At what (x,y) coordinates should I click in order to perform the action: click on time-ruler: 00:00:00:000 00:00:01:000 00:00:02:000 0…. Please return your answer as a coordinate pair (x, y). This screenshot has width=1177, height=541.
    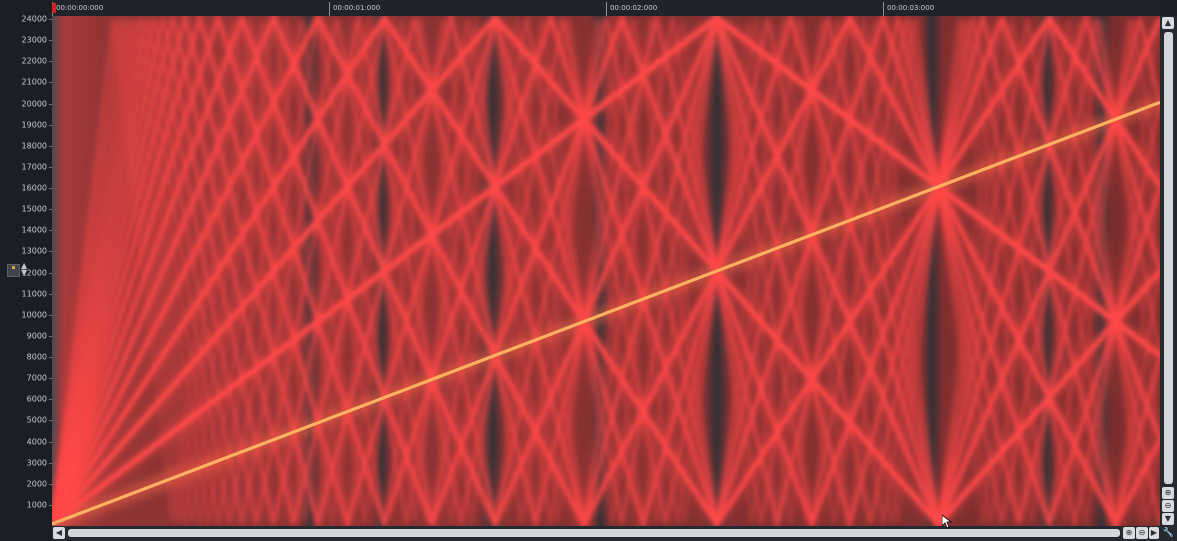
    Looking at the image, I should click on (606, 8).